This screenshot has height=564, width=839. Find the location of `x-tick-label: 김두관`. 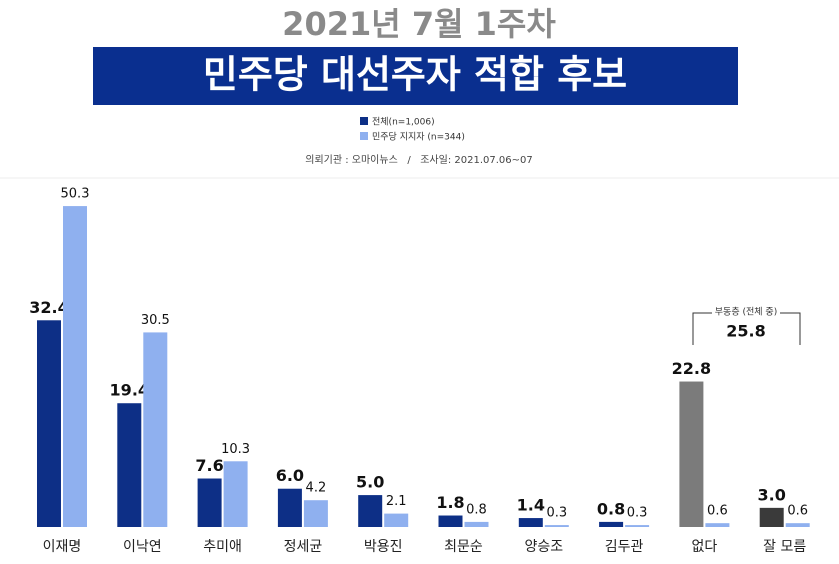

x-tick-label: 김두관 is located at coordinates (624, 547).